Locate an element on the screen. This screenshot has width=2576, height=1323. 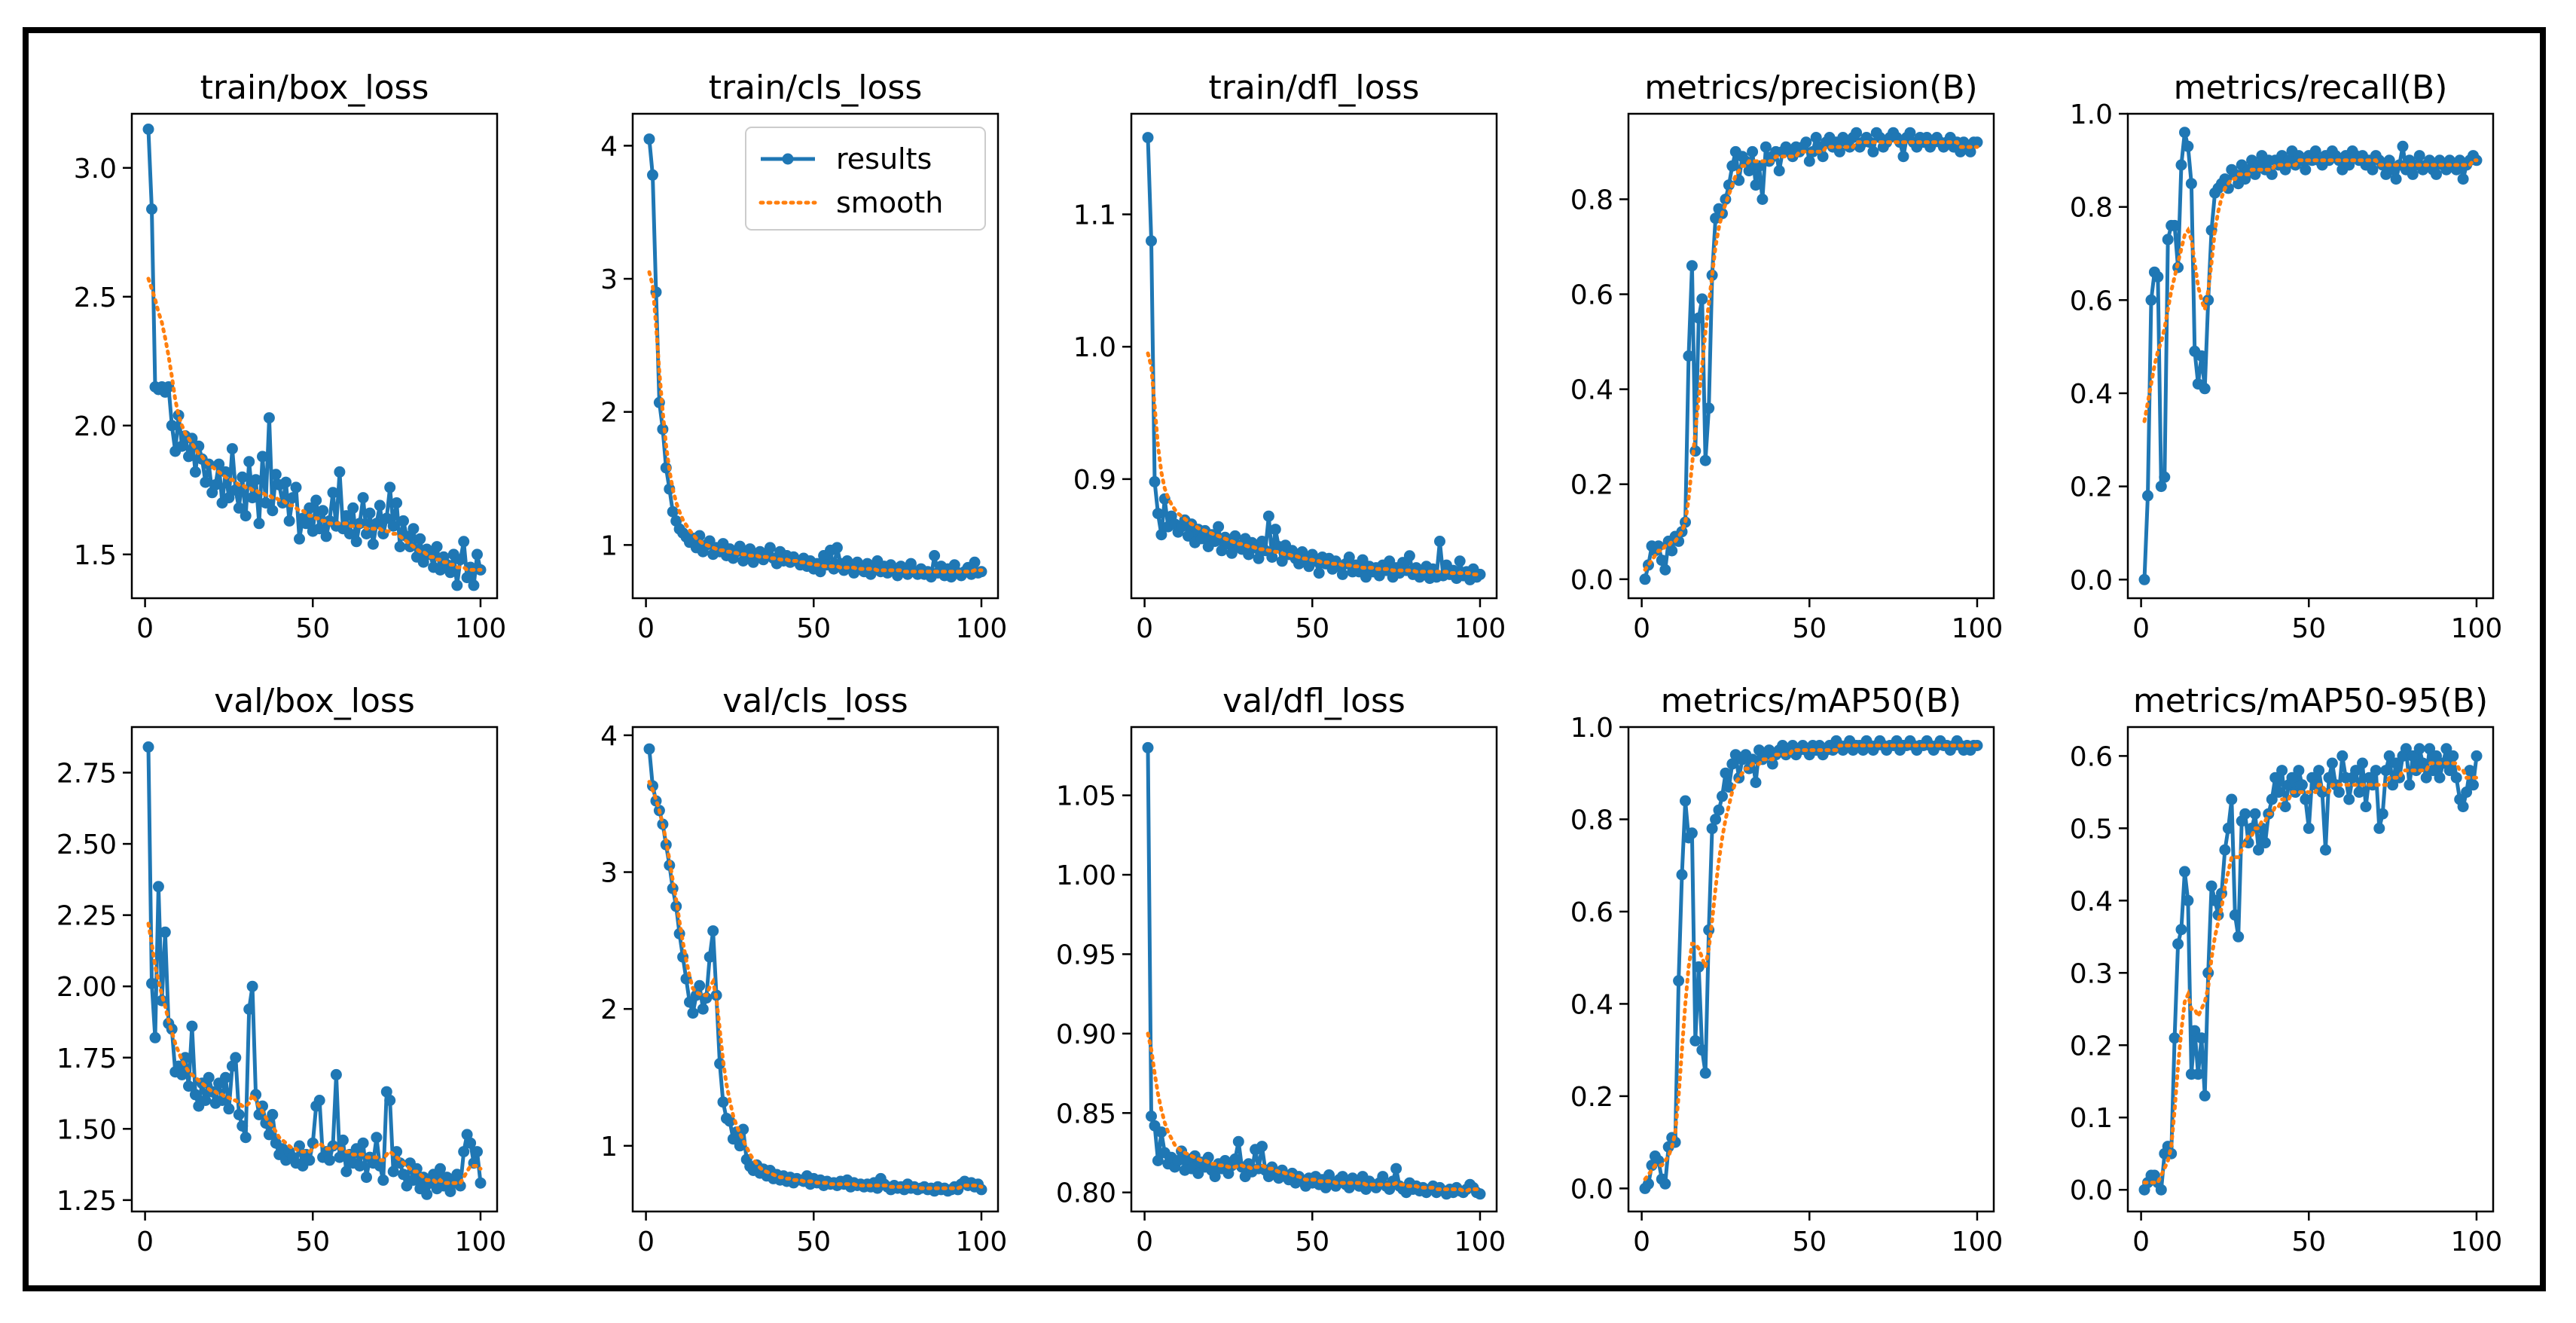
y-tick-label: 0.2 is located at coordinates (2092, 487).